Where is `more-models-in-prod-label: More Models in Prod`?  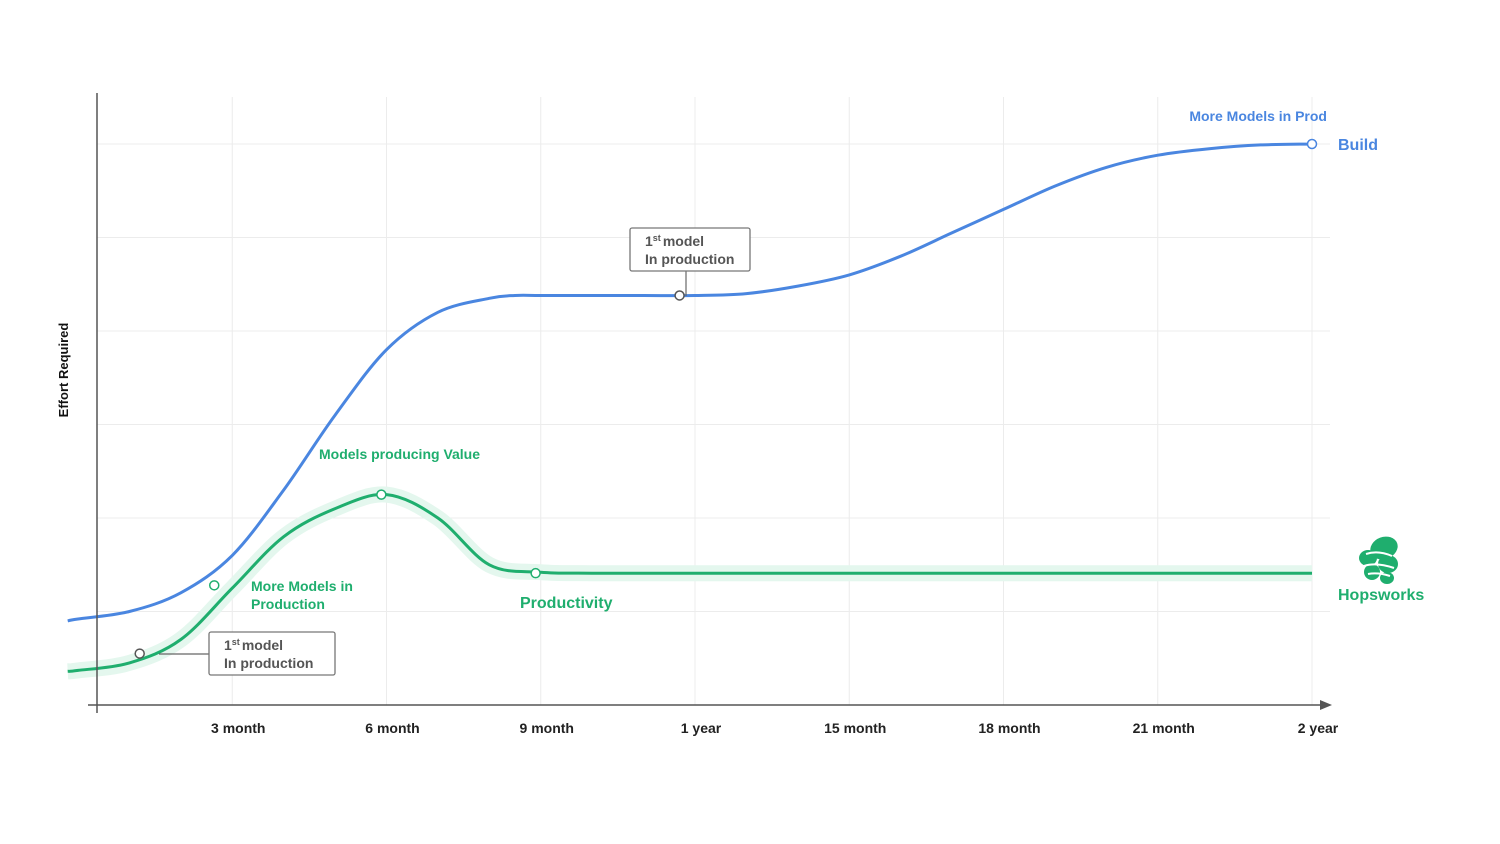
more-models-in-prod-label: More Models in Prod is located at coordinates (1258, 116).